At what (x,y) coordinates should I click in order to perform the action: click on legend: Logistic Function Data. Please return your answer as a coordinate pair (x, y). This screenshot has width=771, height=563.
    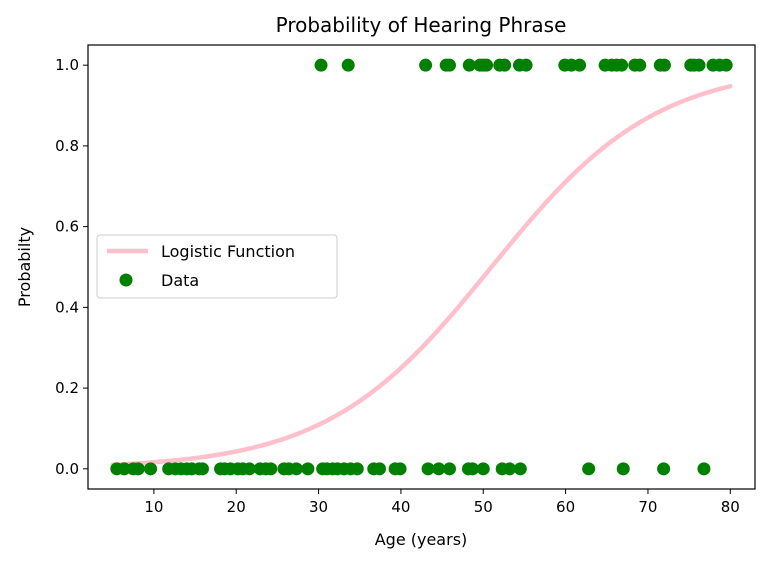
    Looking at the image, I should click on (217, 266).